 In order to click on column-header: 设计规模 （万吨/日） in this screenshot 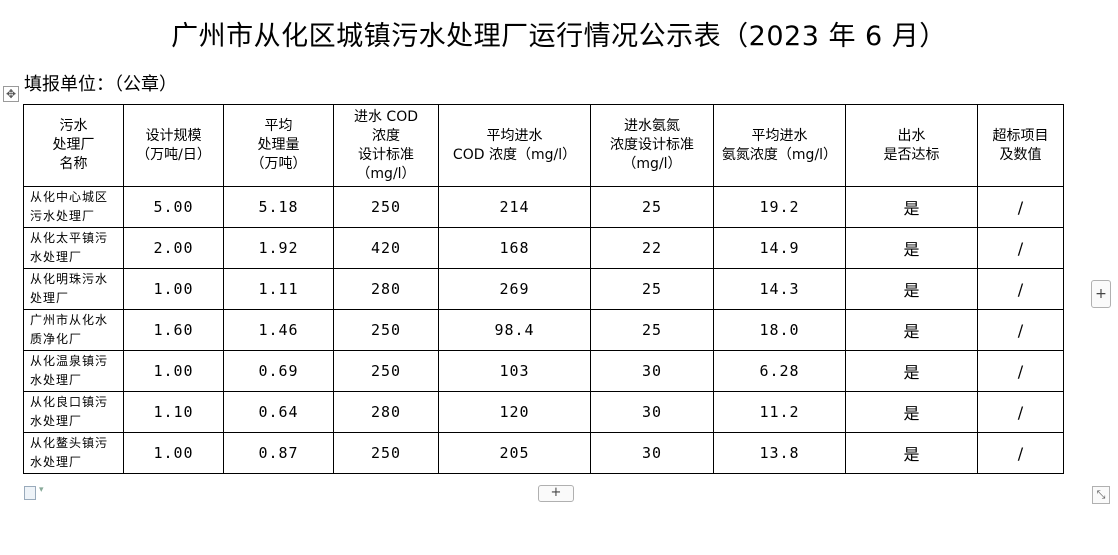, I will do `click(173, 145)`.